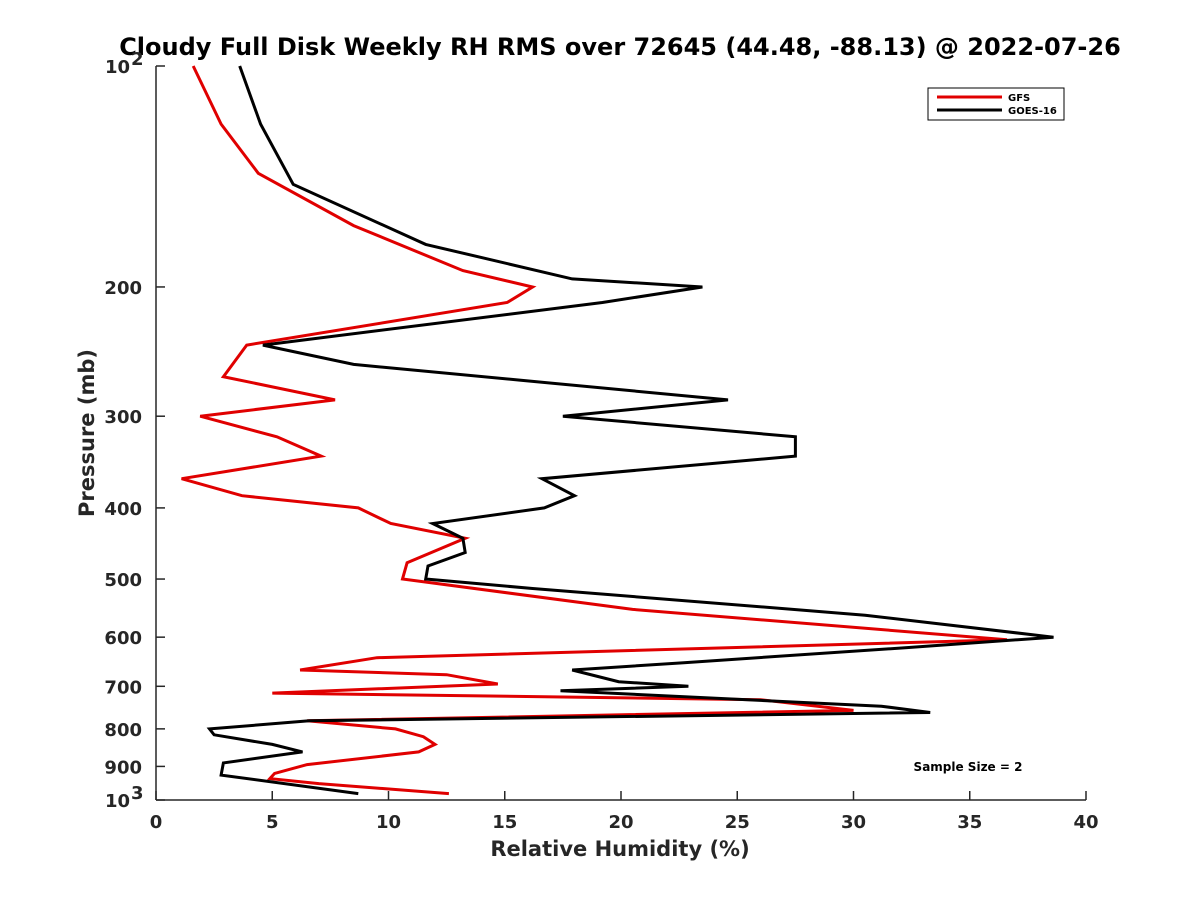  What do you see at coordinates (1019, 98) in the screenshot?
I see `gfs-legend-label: GFS` at bounding box center [1019, 98].